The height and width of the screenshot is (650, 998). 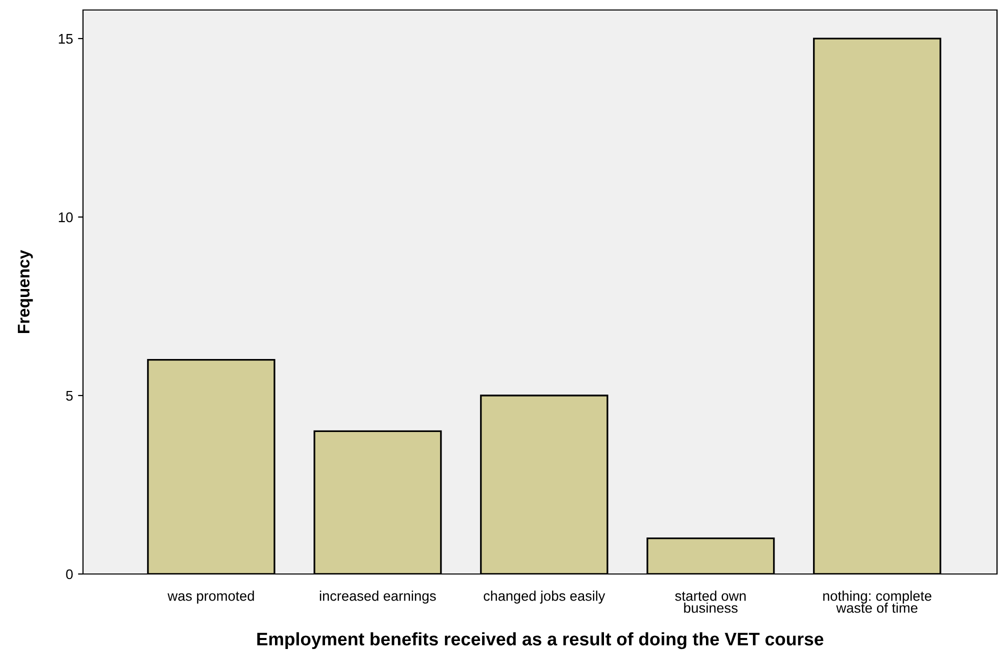 What do you see at coordinates (710, 601) in the screenshot?
I see `x-tick-label: started own business` at bounding box center [710, 601].